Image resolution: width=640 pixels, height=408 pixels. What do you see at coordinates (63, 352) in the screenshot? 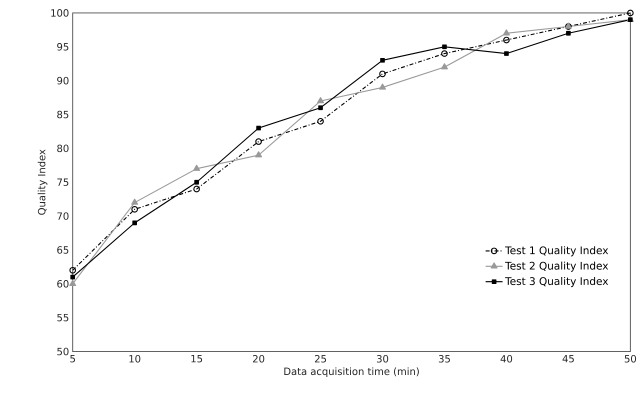
I see `y-tick-label: 50` at bounding box center [63, 352].